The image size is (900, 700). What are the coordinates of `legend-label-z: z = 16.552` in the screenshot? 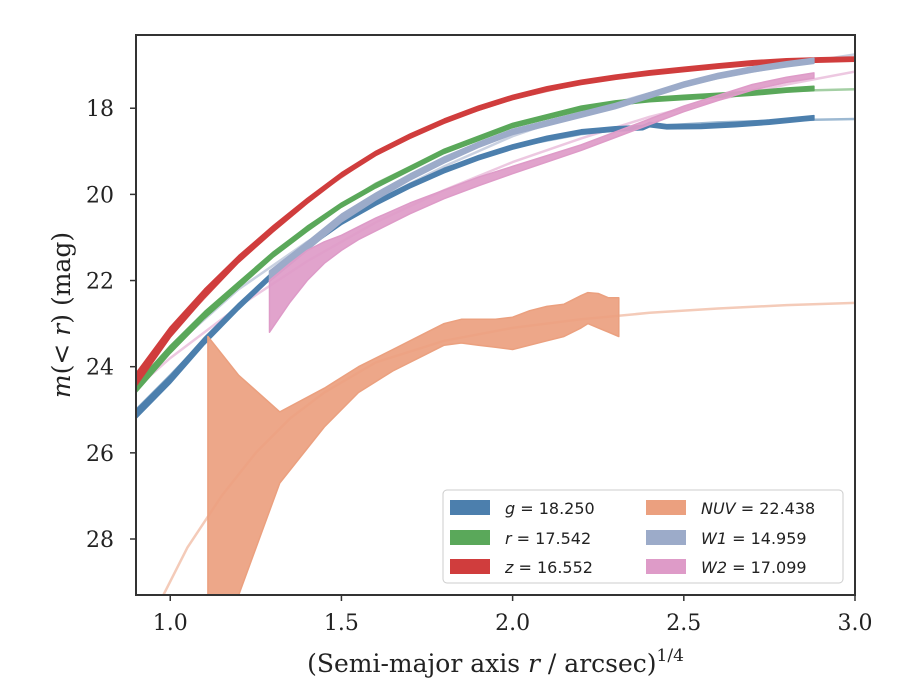 It's located at (548, 567).